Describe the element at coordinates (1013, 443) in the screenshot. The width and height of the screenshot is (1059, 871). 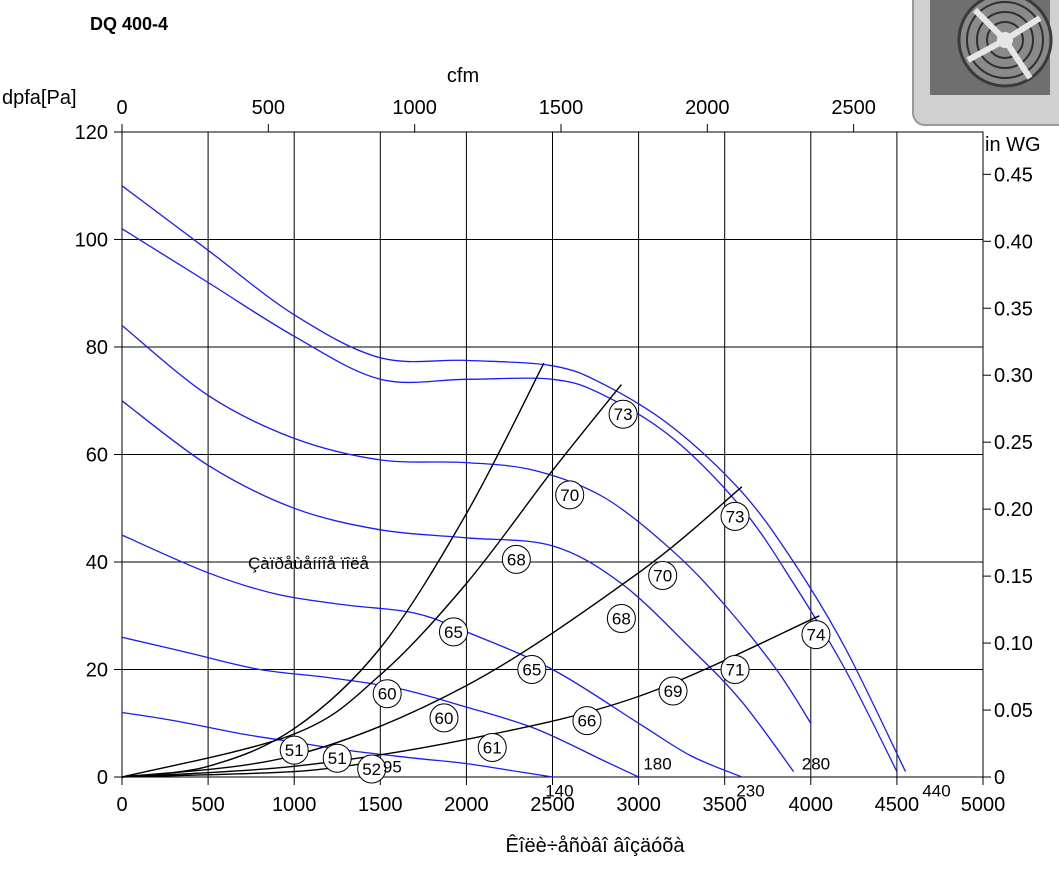
I see `y2-tick-label: 0.25` at that location.